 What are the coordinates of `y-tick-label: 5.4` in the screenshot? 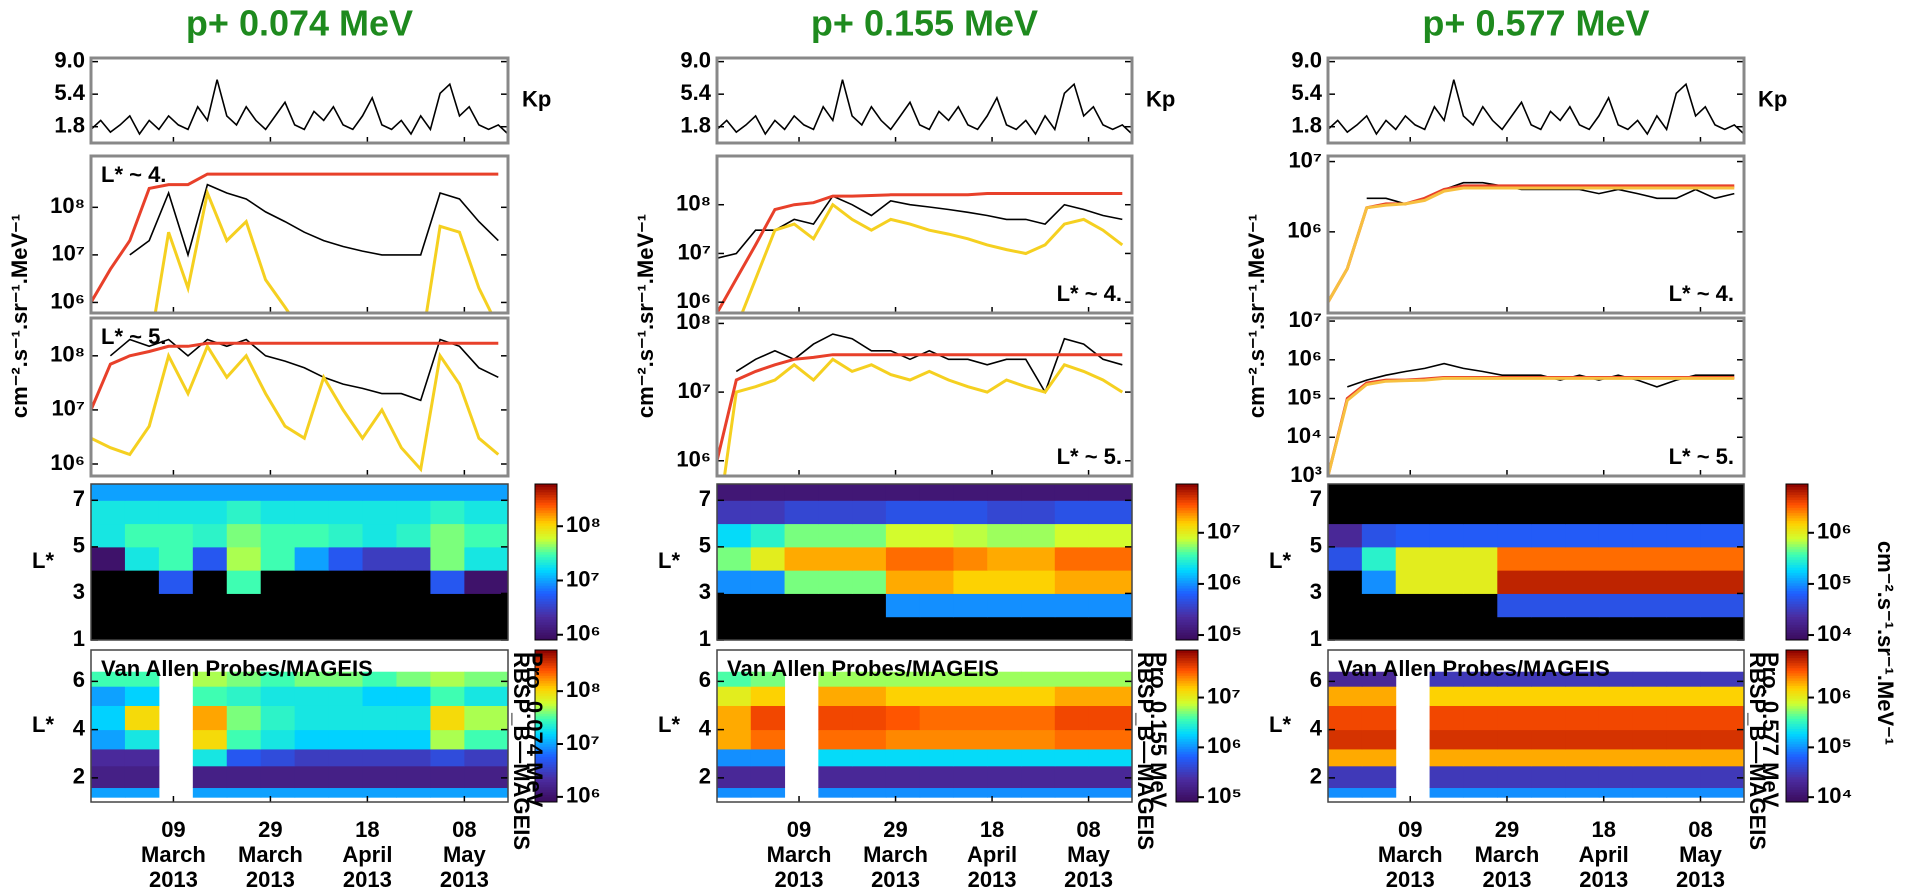 It's located at (1306, 92).